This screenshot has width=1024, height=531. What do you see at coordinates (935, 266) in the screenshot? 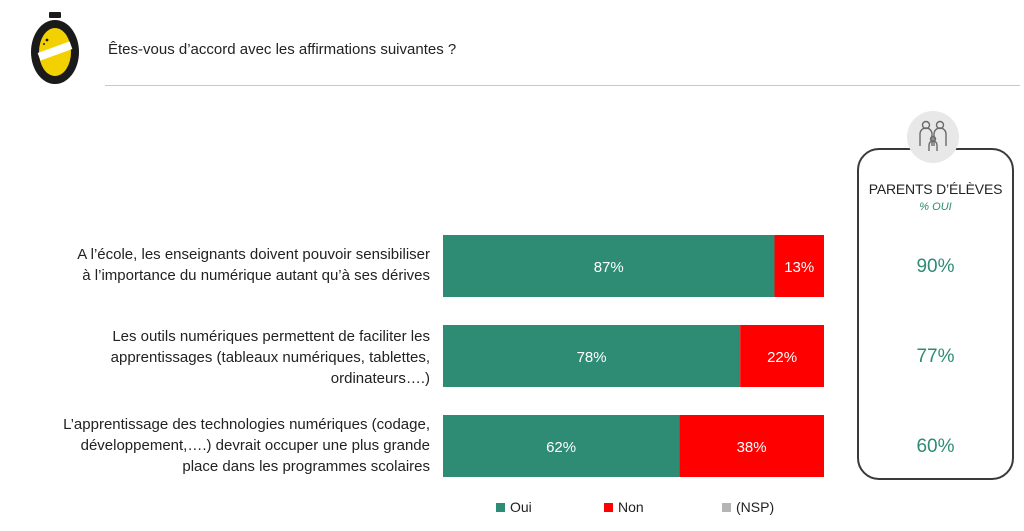
I see `panel-value: 90%` at bounding box center [935, 266].